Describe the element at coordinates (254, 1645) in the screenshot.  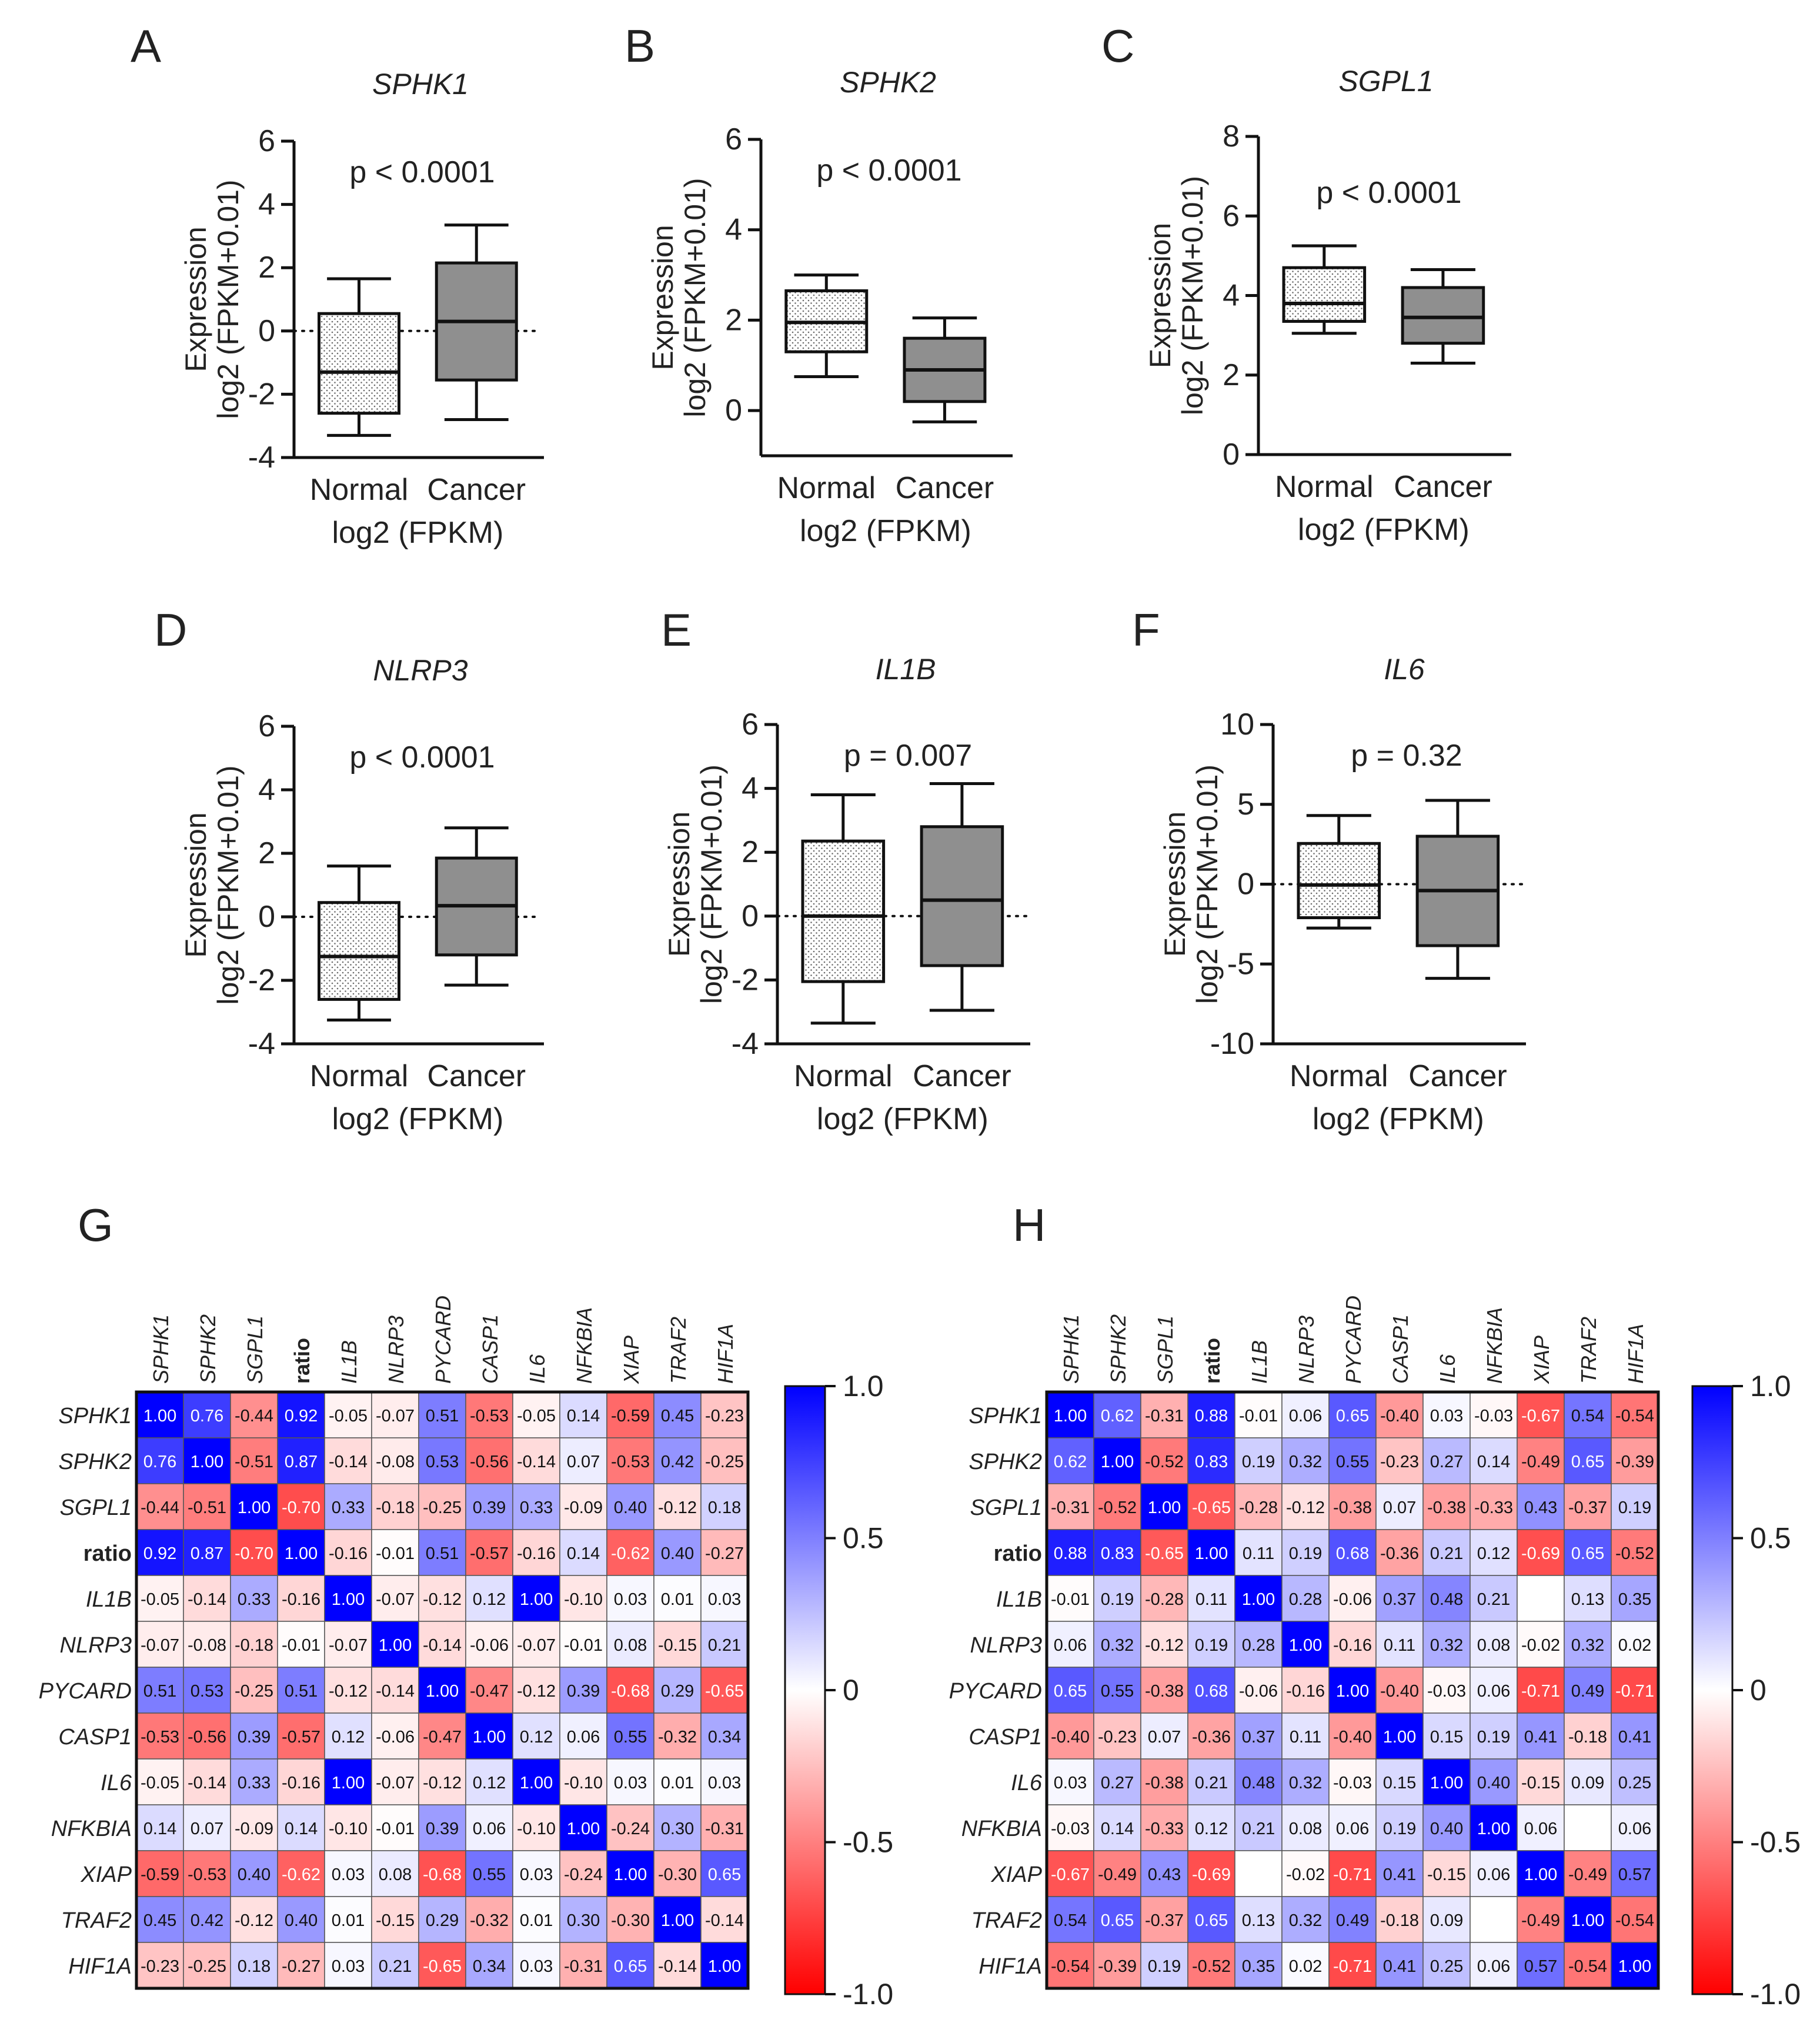
I see `heatmap-cell-value: -0.18` at that location.